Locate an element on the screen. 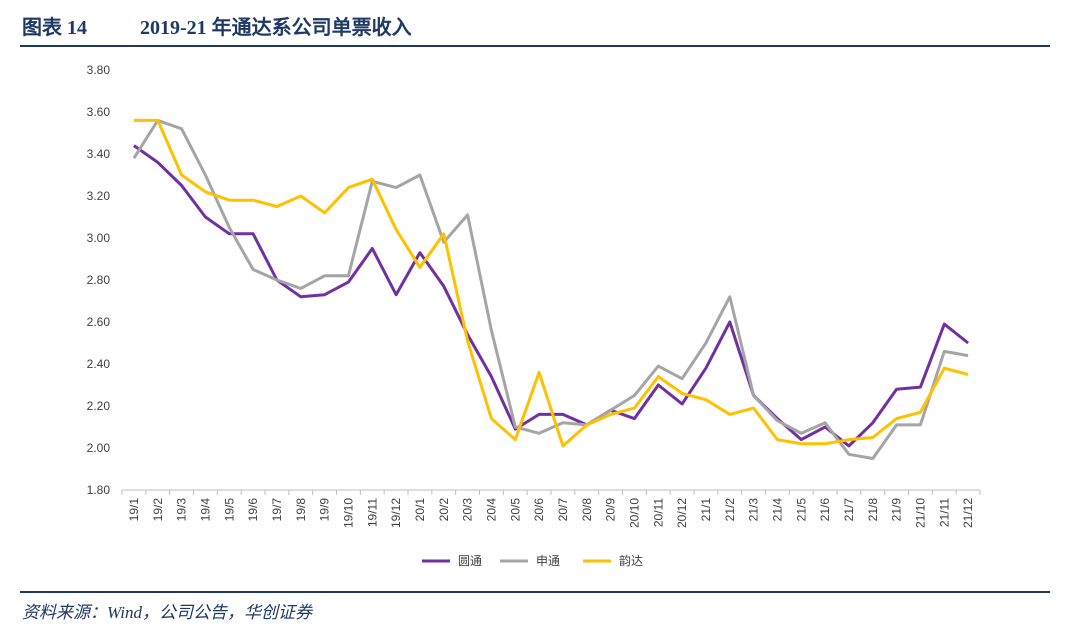 This screenshot has width=1080, height=644. x-tick-label: 20/8 is located at coordinates (587, 510).